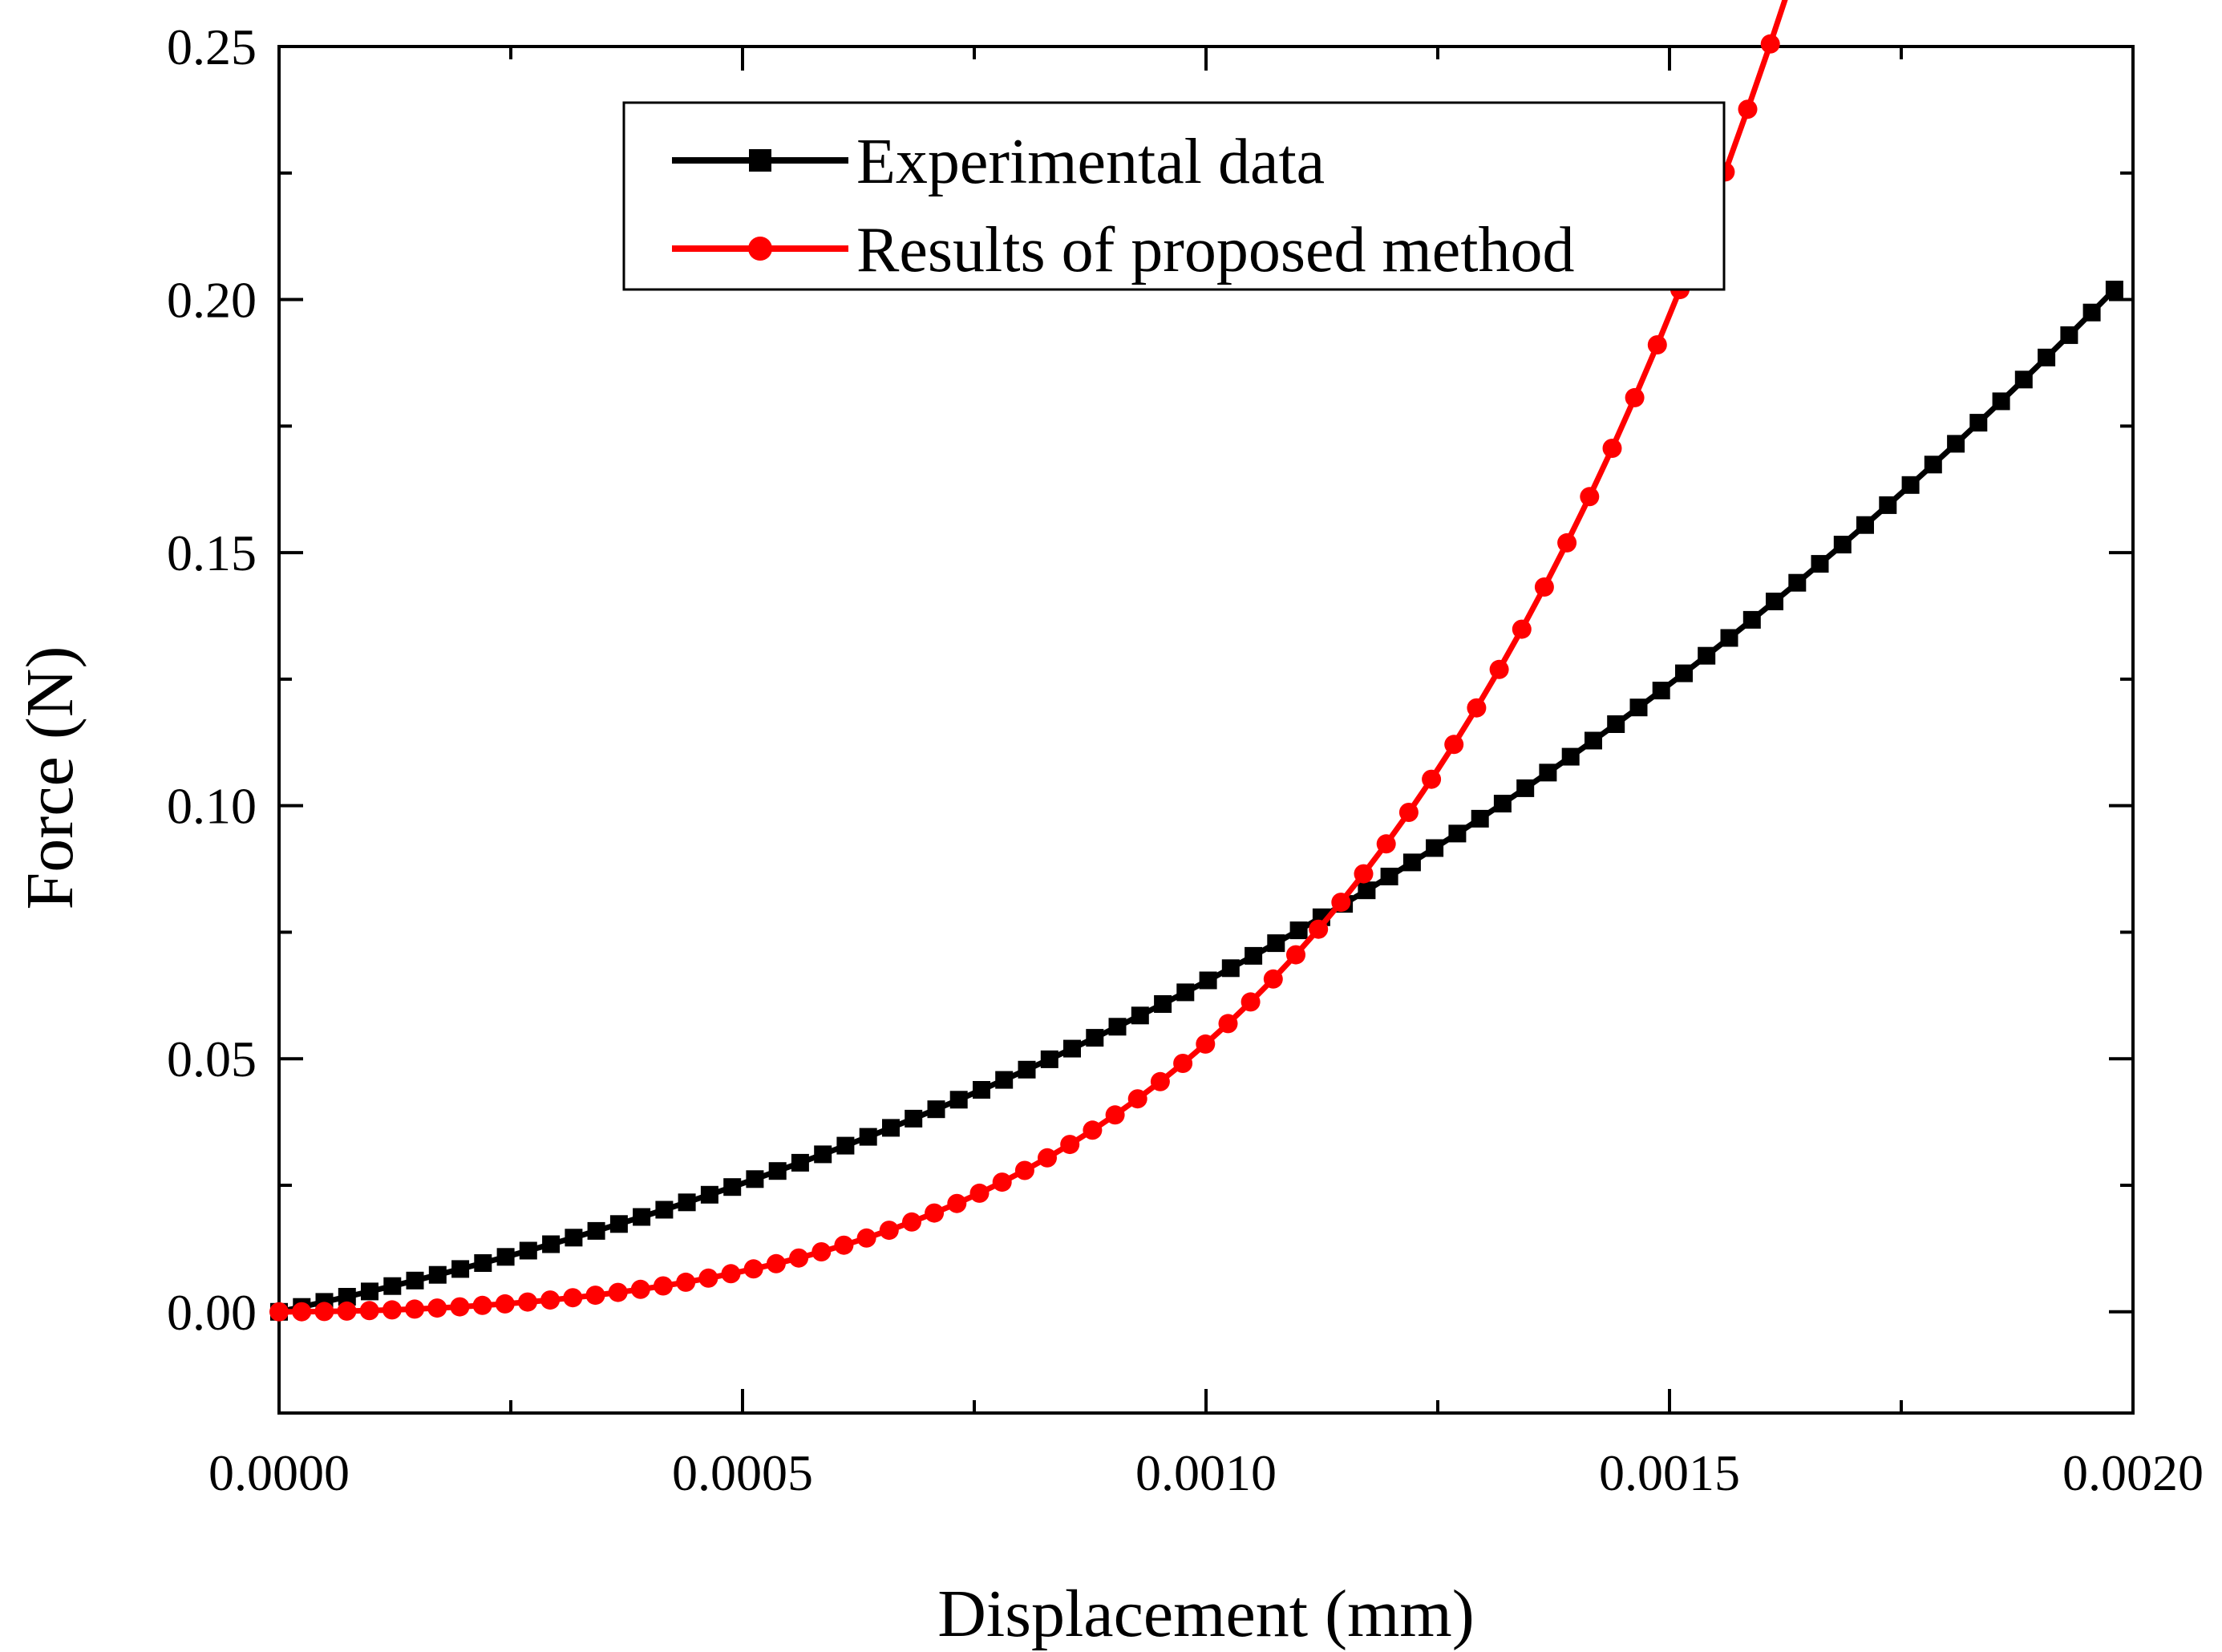 The height and width of the screenshot is (1652, 2222). Describe the element at coordinates (760, 249) in the screenshot. I see `legend-marker-proposed` at that location.